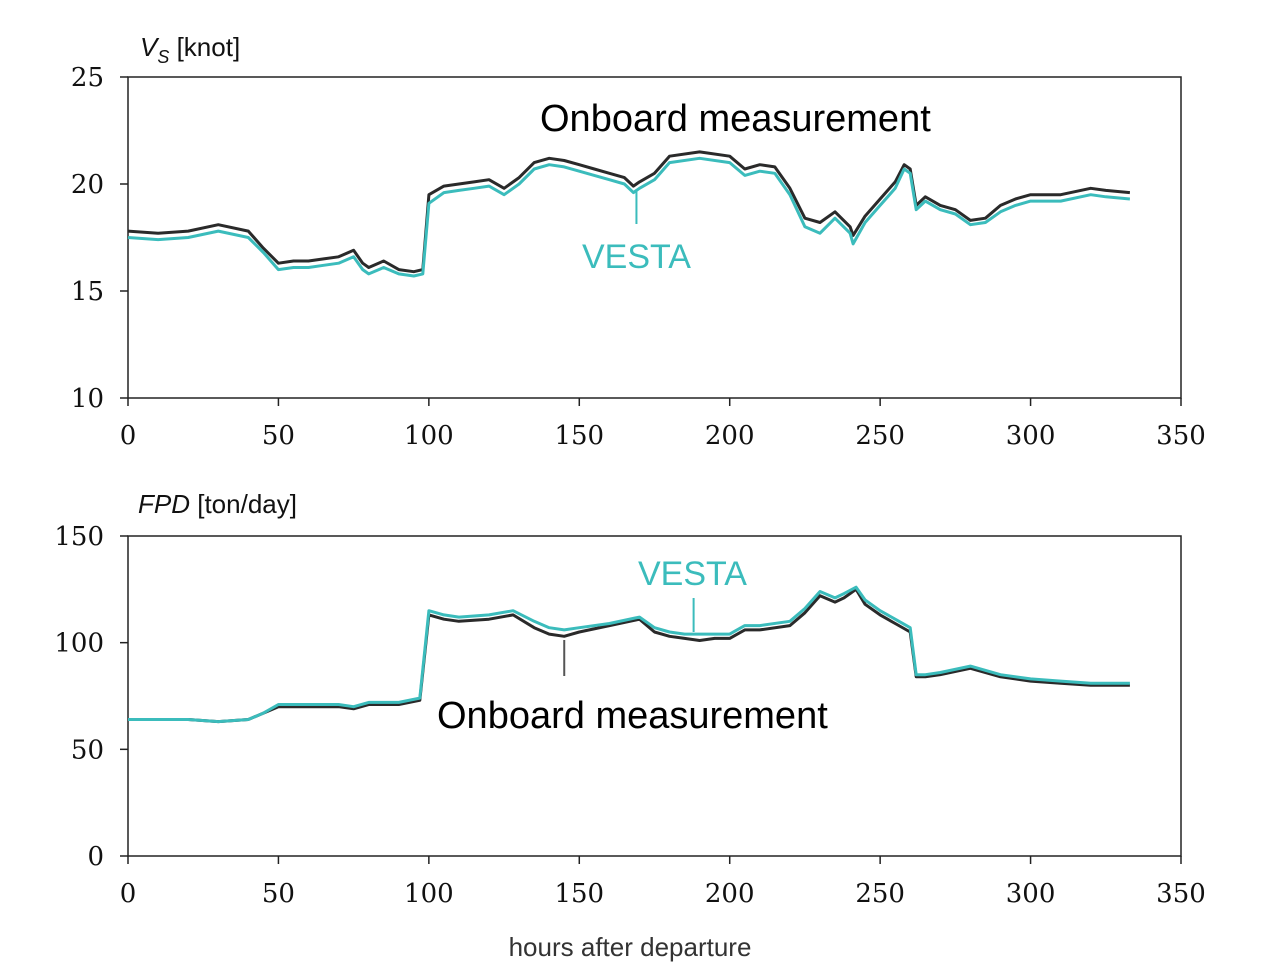  What do you see at coordinates (1031, 894) in the screenshot?
I see `fuel-x-tick-label: 300` at bounding box center [1031, 894].